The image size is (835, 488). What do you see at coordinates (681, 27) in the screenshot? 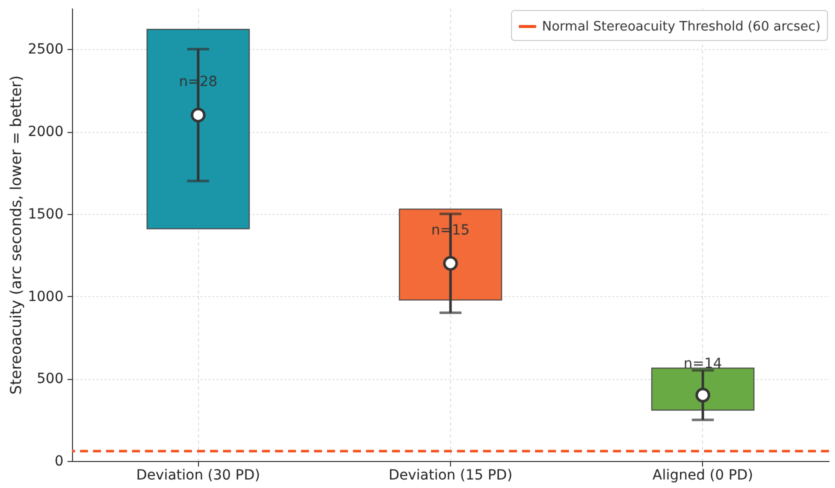
I see `legend-label: Normal Stereoacuity Threshold (60 arcsec)` at bounding box center [681, 27].